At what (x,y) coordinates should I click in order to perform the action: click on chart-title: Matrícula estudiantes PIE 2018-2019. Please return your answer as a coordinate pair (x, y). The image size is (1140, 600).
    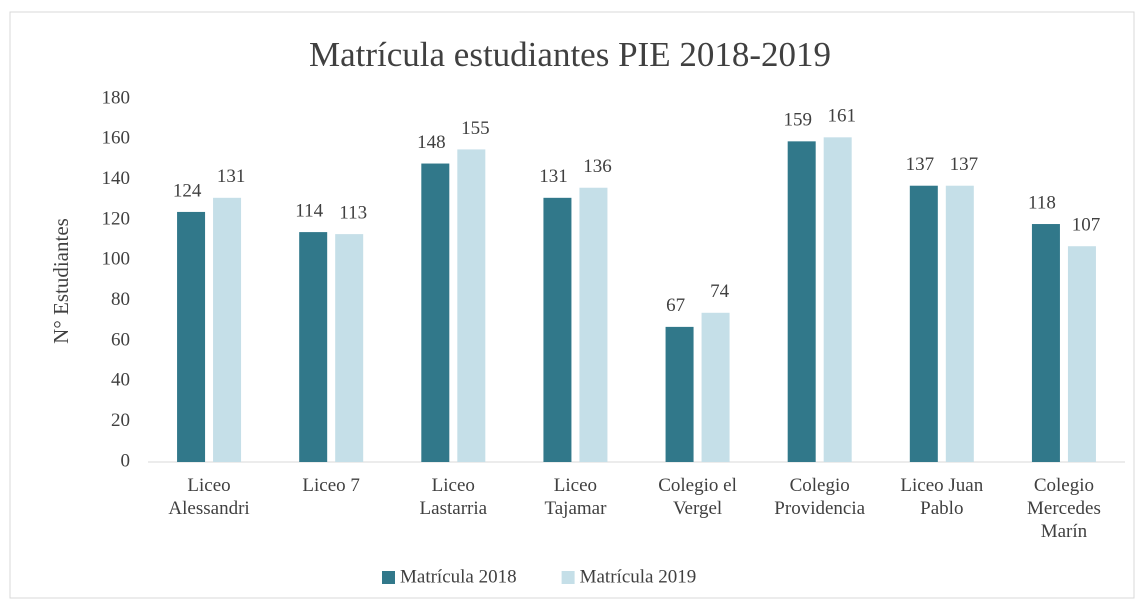
    Looking at the image, I should click on (570, 54).